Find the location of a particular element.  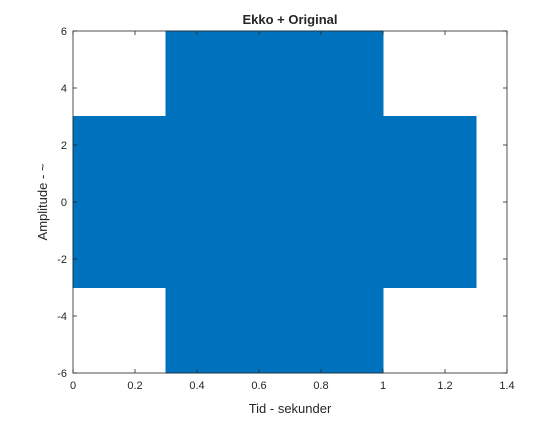

y-tick-label: 4 is located at coordinates (64, 89).